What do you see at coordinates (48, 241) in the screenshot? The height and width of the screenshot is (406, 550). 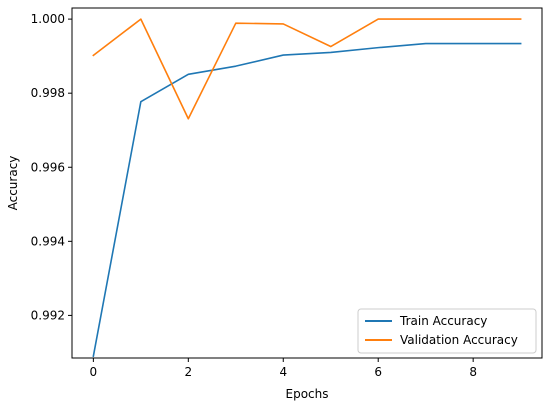 I see `y-tick-label: 0.994` at bounding box center [48, 241].